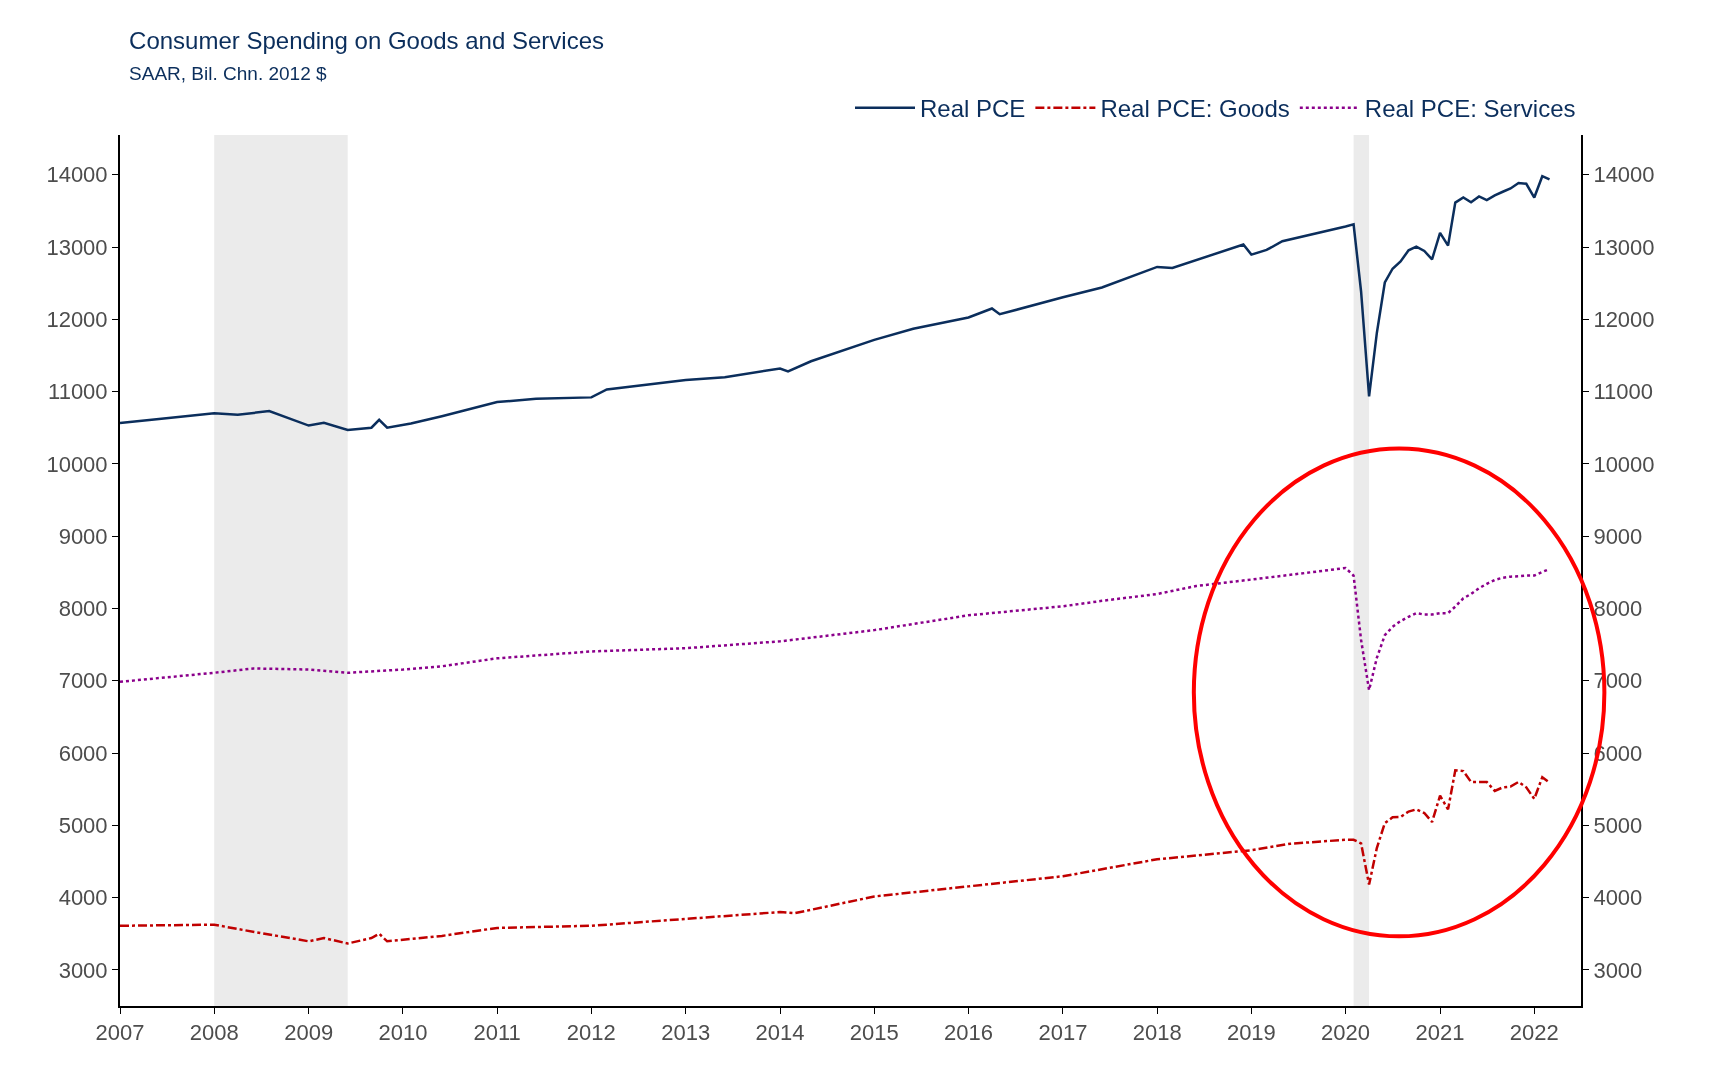  What do you see at coordinates (83, 753) in the screenshot?
I see `y-tick-label: 6000` at bounding box center [83, 753].